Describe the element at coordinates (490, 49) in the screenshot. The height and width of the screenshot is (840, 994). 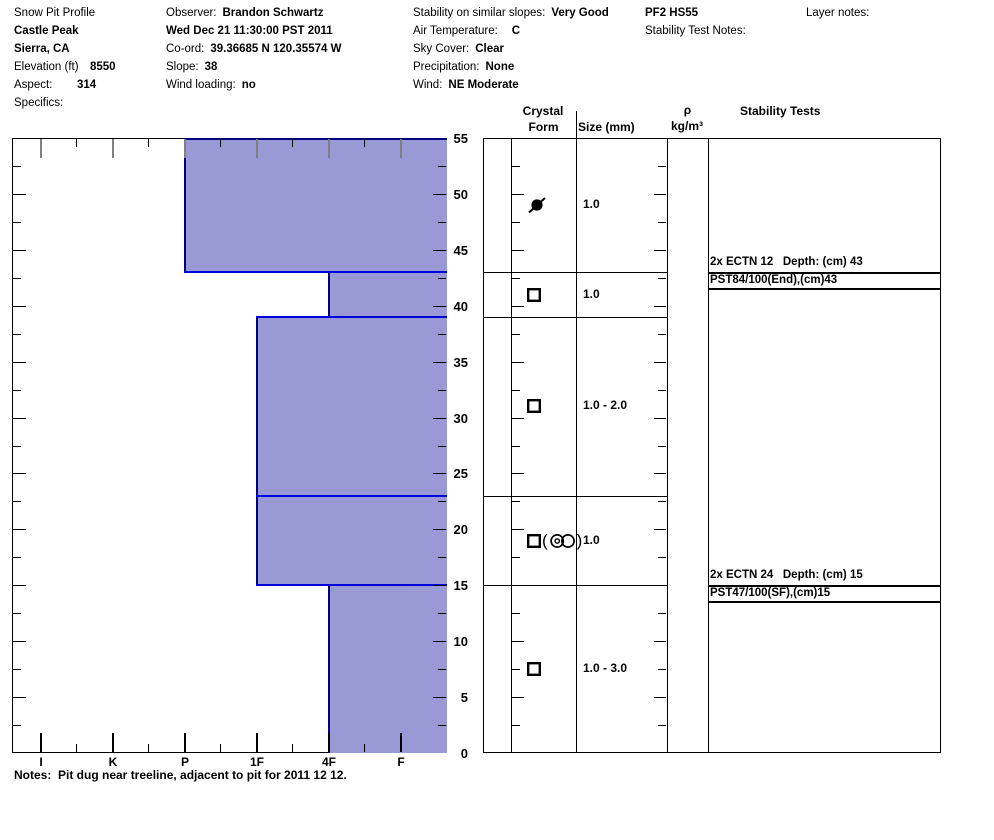
I see `sky-cover-value: Clear` at that location.